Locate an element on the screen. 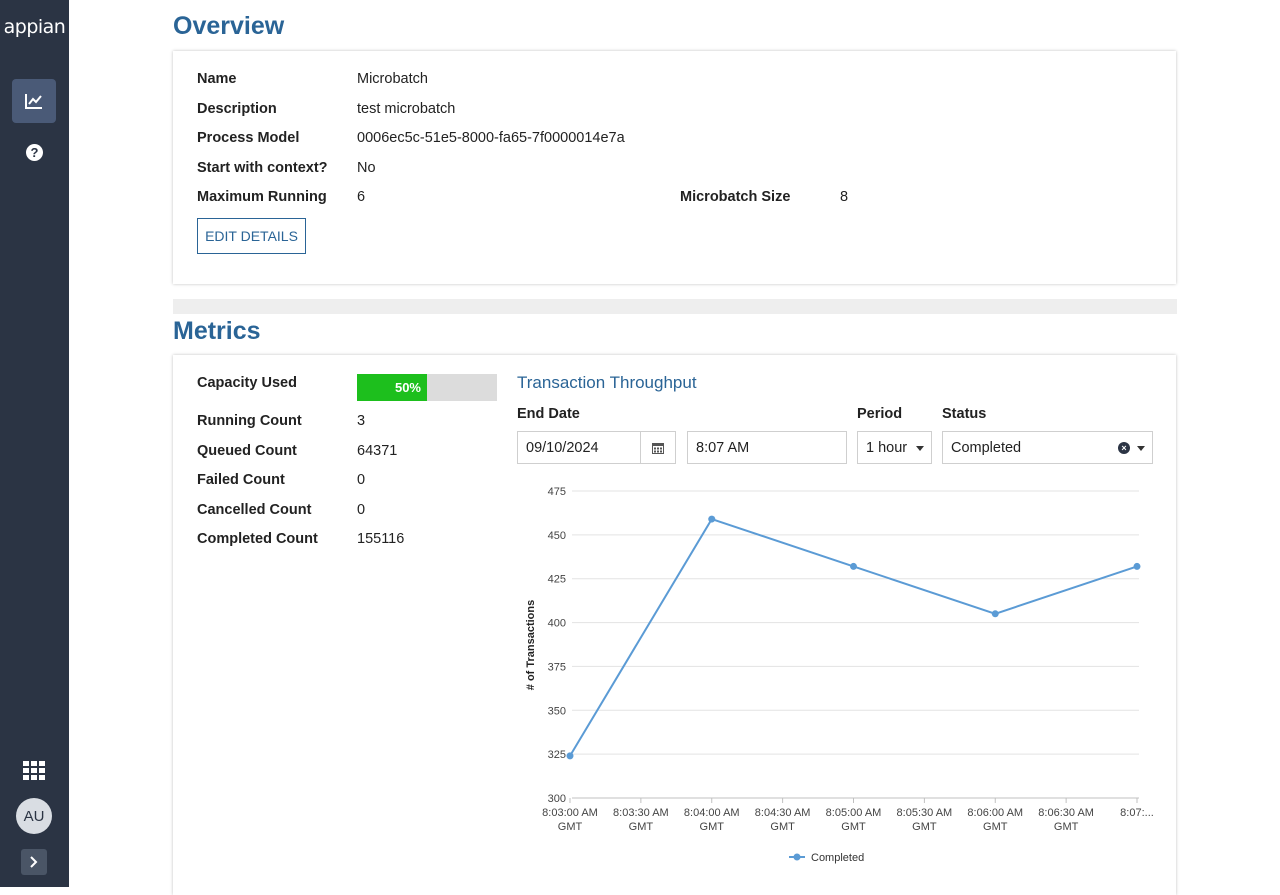 The width and height of the screenshot is (1280, 895). legend-label: Completed is located at coordinates (837, 858).